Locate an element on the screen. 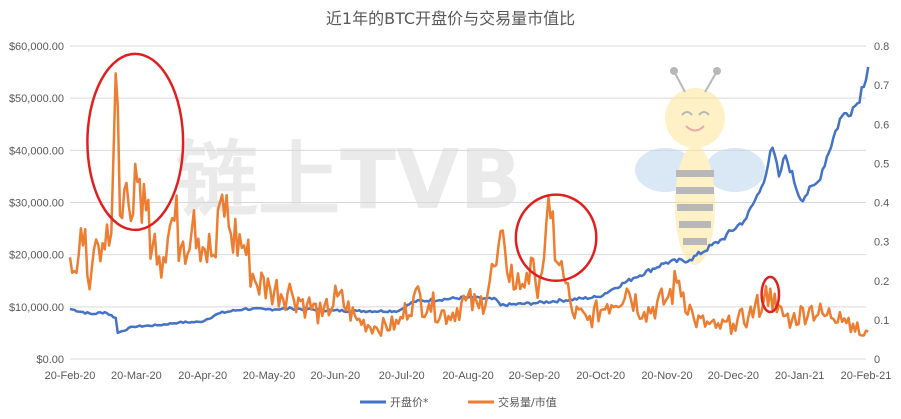 The image size is (901, 419). x-tick-label: 20-Feb-21 is located at coordinates (866, 376).